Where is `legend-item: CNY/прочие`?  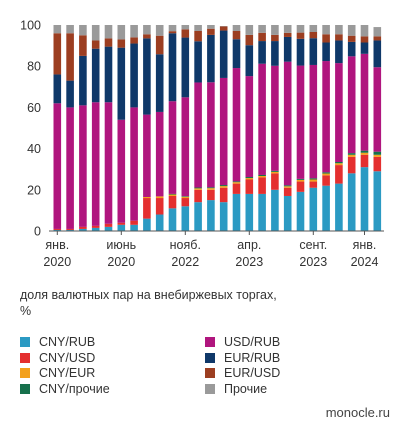 legend-item: CNY/прочие is located at coordinates (65, 389).